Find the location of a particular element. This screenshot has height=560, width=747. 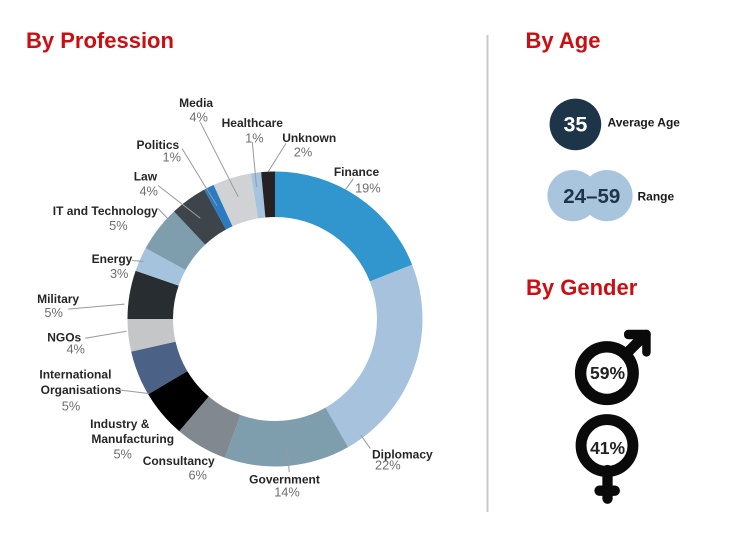

svg-text: 41% is located at coordinates (607, 448).